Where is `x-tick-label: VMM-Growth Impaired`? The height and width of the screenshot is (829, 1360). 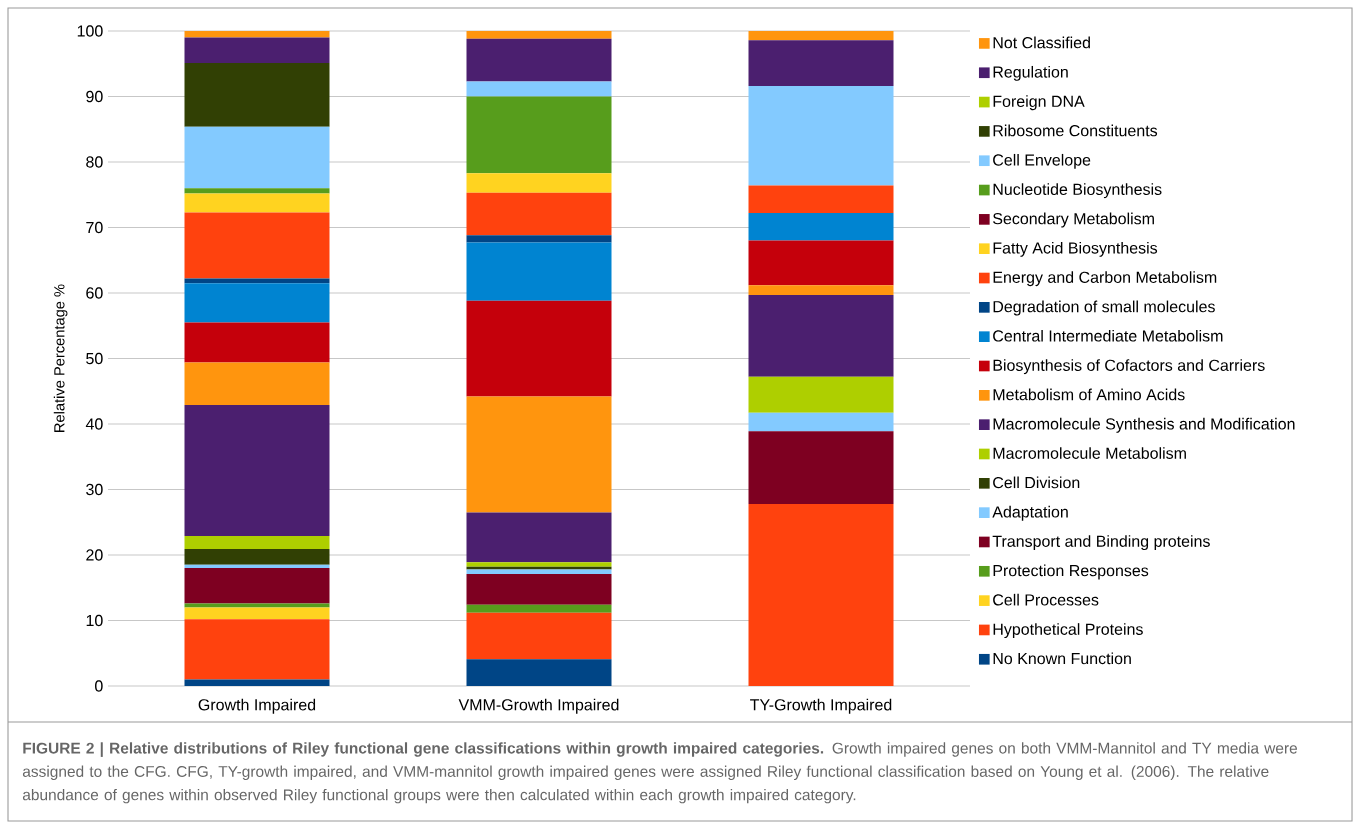 x-tick-label: VMM-Growth Impaired is located at coordinates (538, 706).